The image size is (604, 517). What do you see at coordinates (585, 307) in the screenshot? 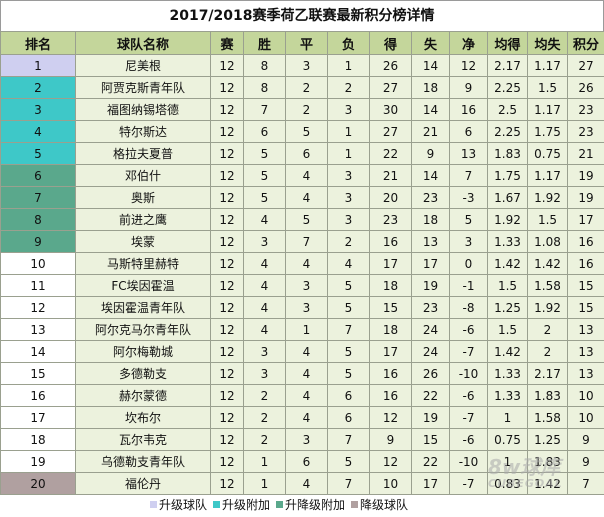
I see `points-cell: 15` at bounding box center [585, 307].